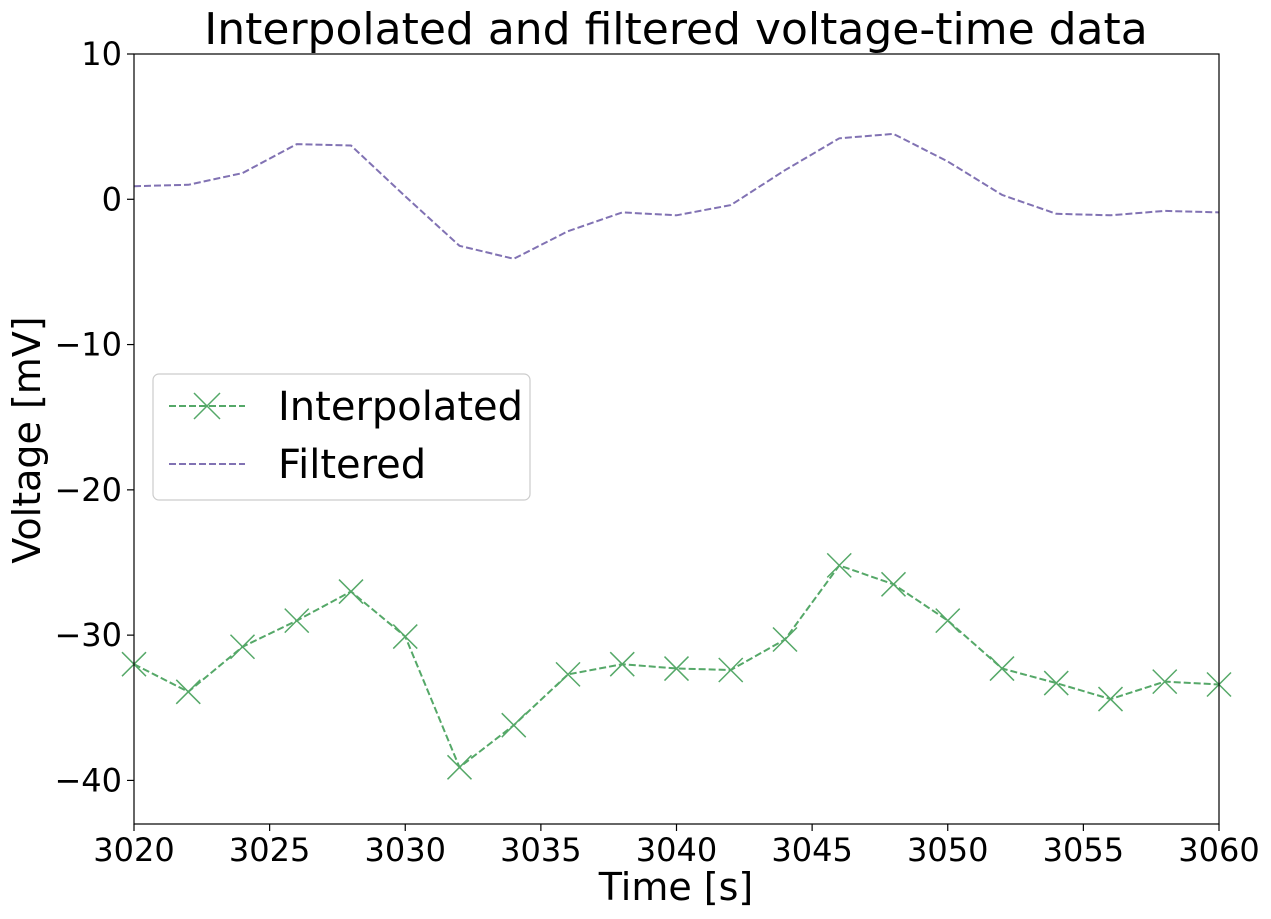  I want to click on y-axis-ticks: 10 0 −10 −20 −30 −40, so click(94, 417).